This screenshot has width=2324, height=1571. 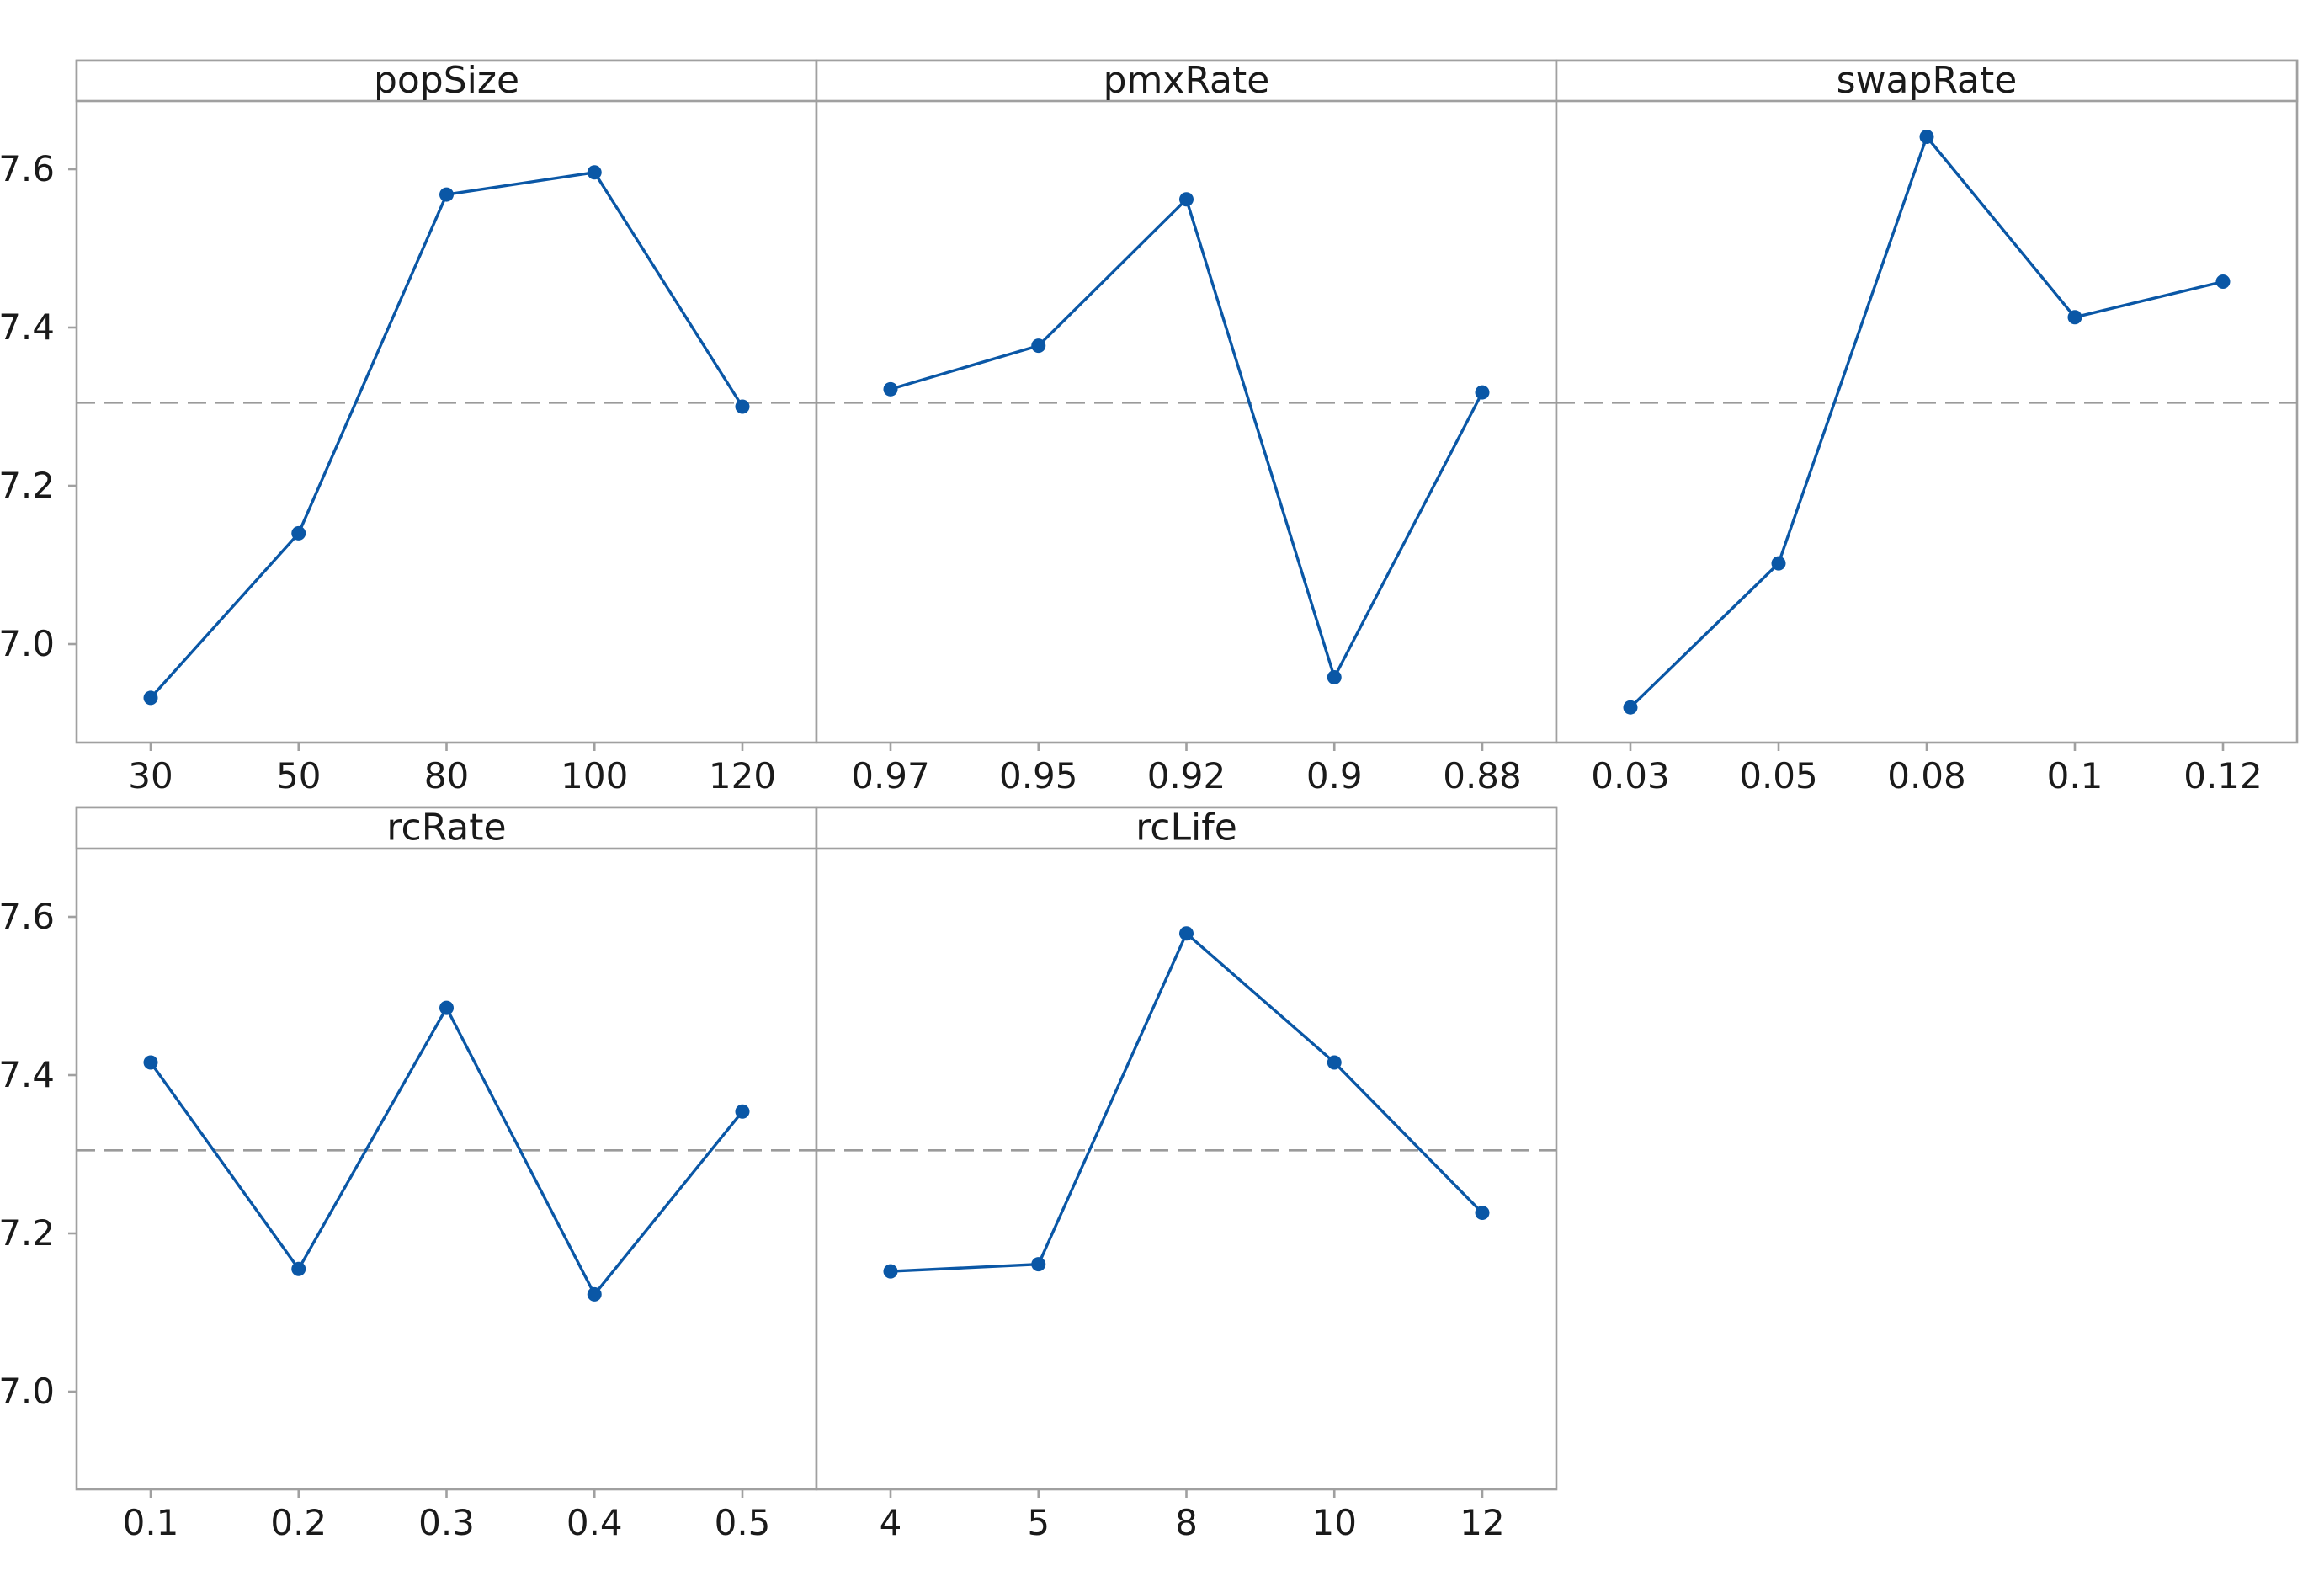 What do you see at coordinates (447, 1522) in the screenshot?
I see `x-tick-label: 0.3` at bounding box center [447, 1522].